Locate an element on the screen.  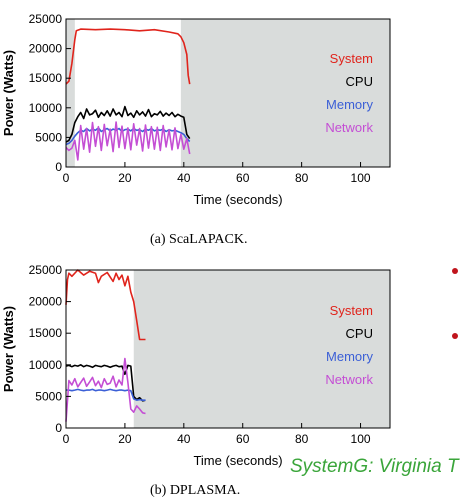
scalapack-caption: (a) ScaLAPACK. is located at coordinates (199, 239).